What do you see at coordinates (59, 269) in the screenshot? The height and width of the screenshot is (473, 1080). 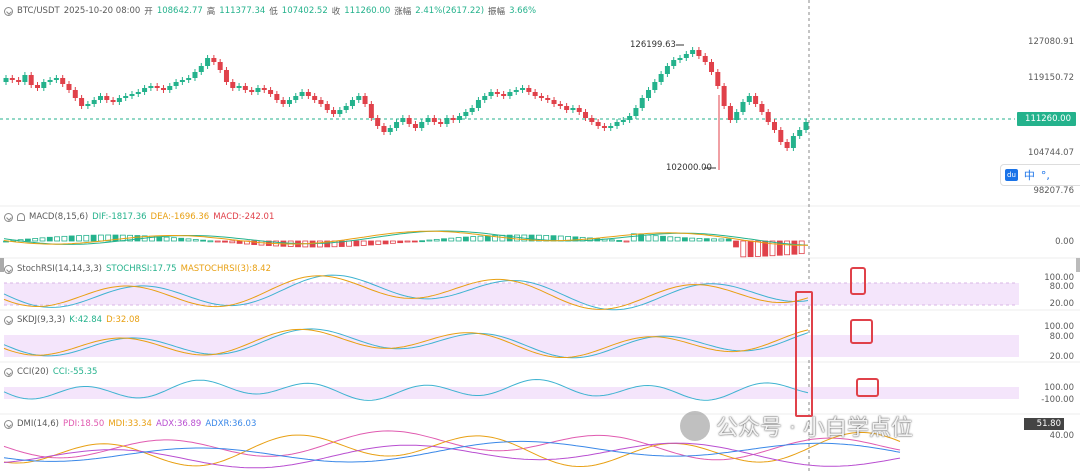 I see `stochrsi-name: StochRSI(14,14,3,3)` at bounding box center [59, 269].